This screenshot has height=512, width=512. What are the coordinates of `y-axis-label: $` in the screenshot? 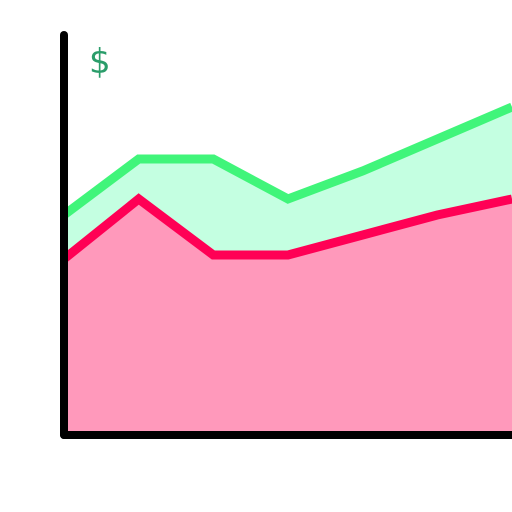 It's located at (100, 62).